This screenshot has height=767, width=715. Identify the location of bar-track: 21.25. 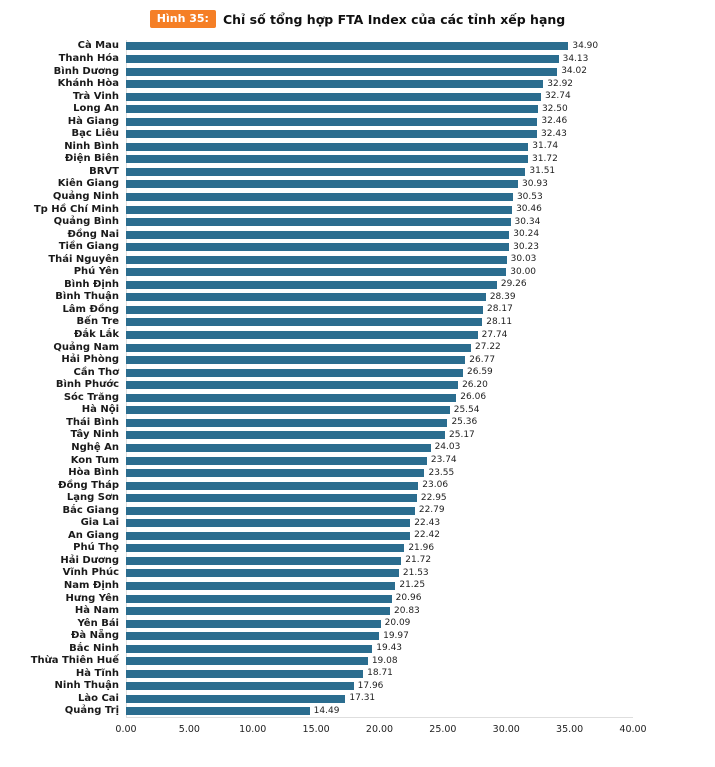
(379, 585).